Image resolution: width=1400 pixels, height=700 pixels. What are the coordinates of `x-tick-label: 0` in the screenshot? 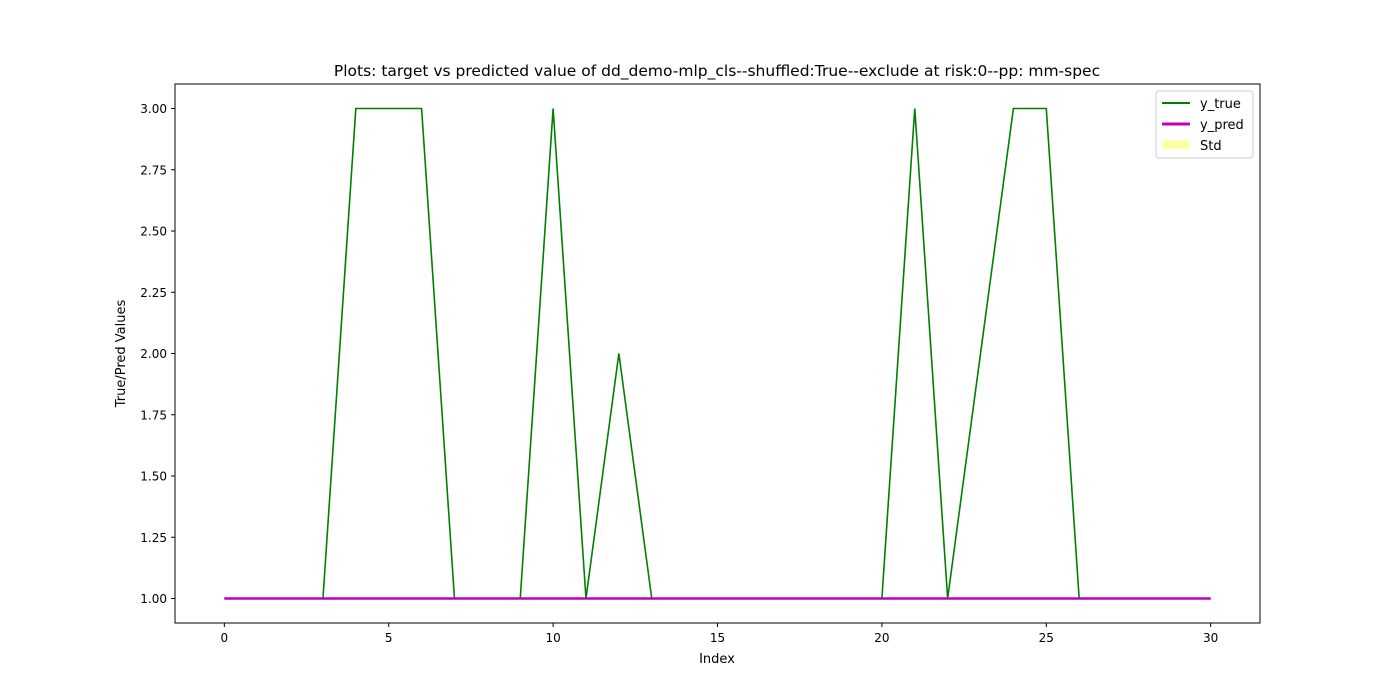 It's located at (224, 638).